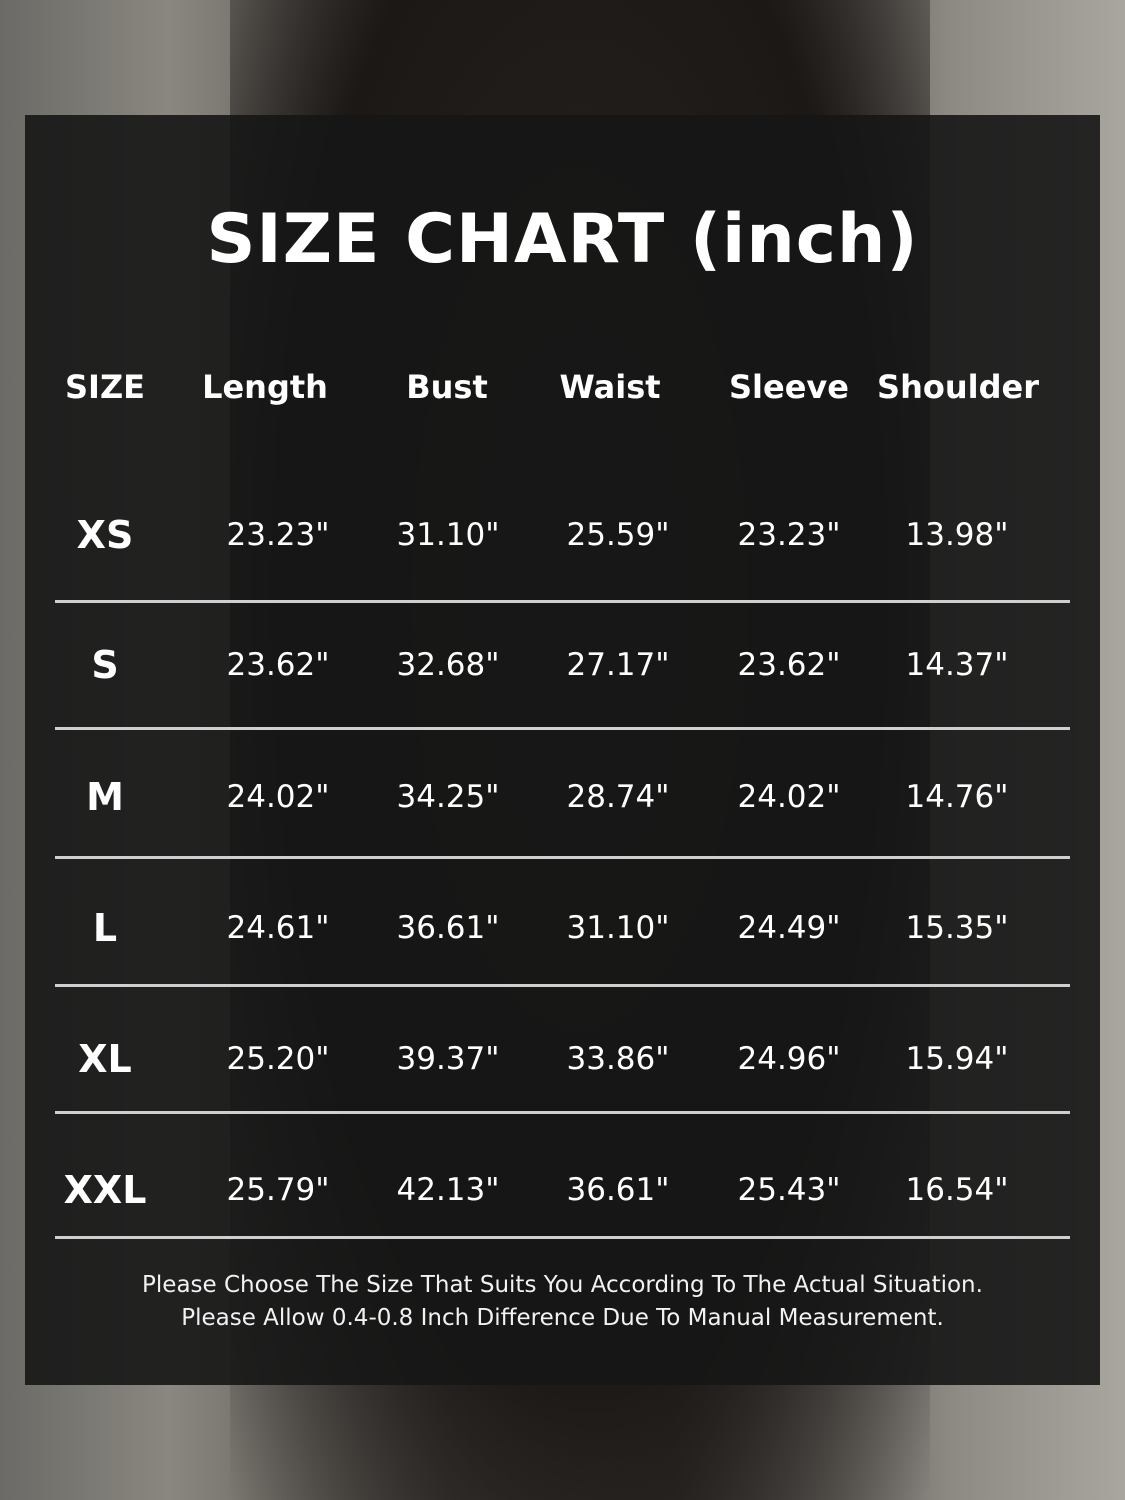  Describe the element at coordinates (448, 797) in the screenshot. I see `measurement-cell: 34.25"` at that location.